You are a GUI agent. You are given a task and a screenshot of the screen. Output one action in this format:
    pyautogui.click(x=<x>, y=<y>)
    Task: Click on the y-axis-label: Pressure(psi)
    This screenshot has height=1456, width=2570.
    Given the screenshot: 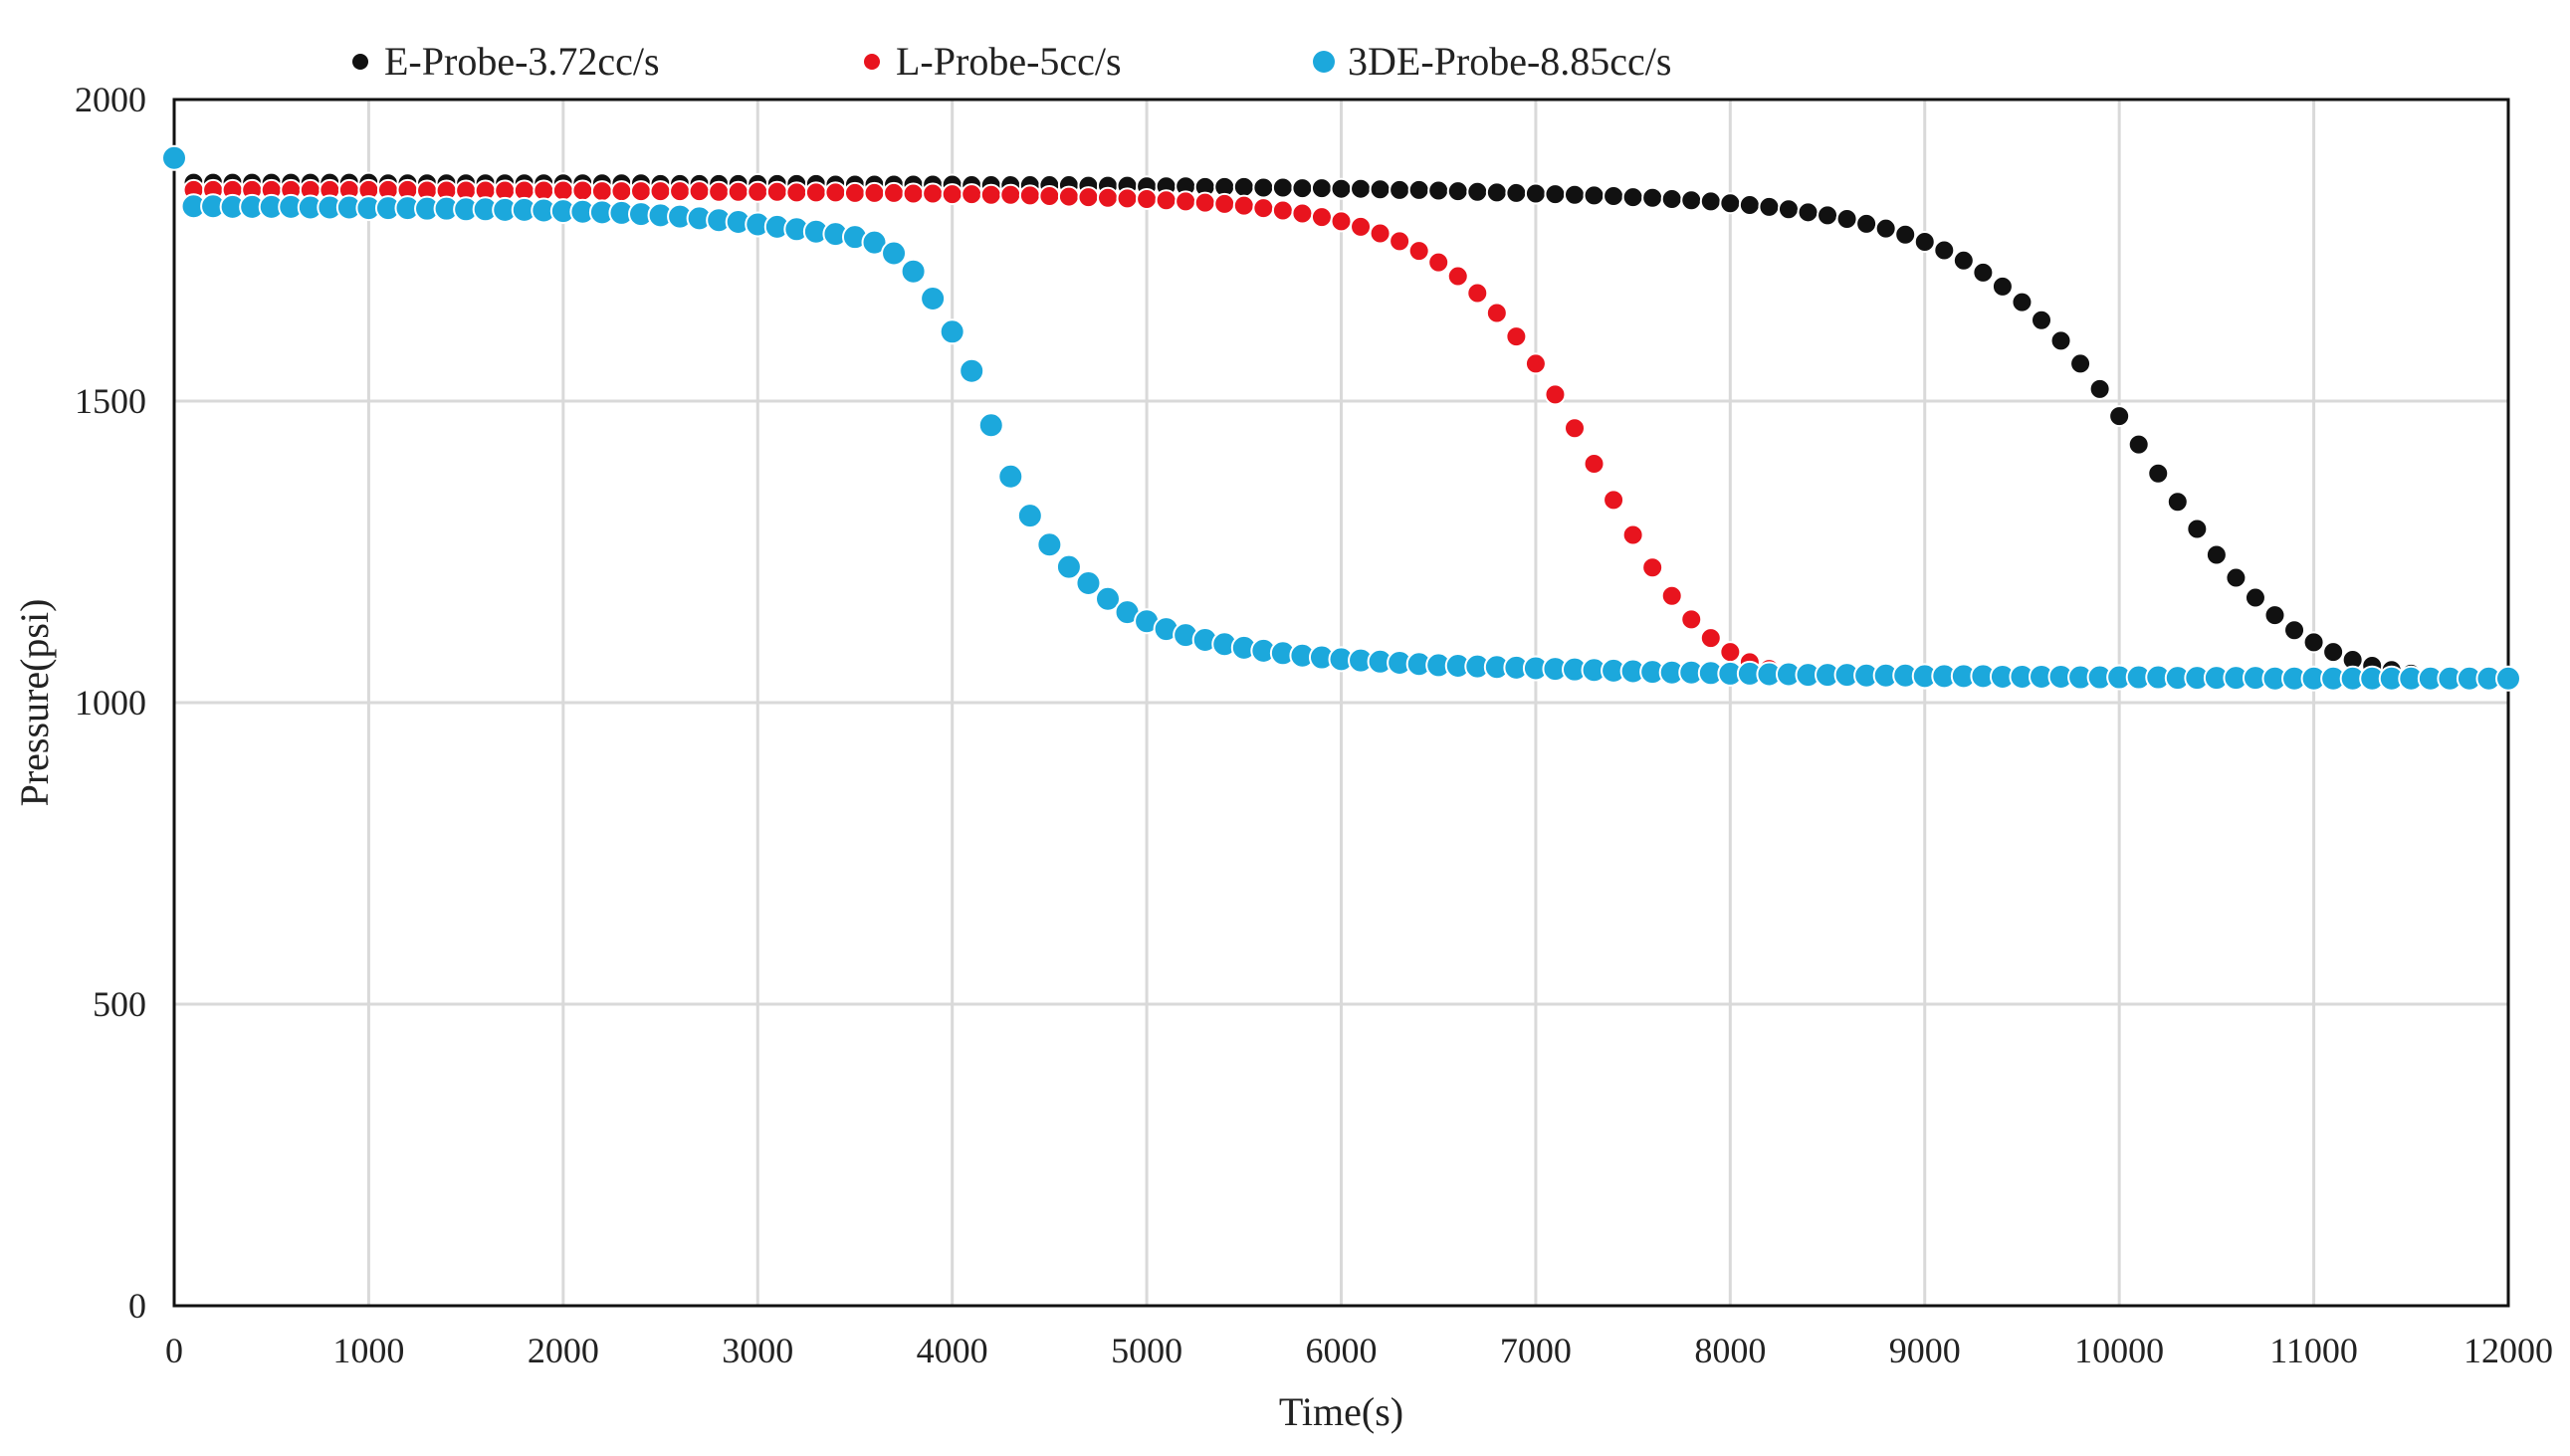 What is the action you would take?
    pyautogui.click(x=34, y=703)
    